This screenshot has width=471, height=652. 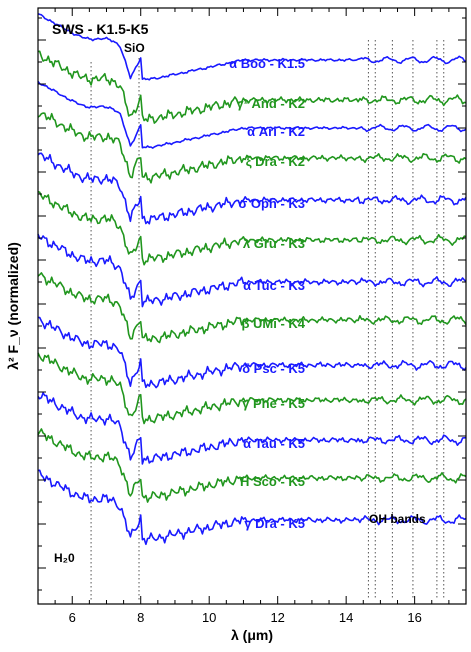 What do you see at coordinates (252, 635) in the screenshot?
I see `x-axis-label: λ (μm)` at bounding box center [252, 635].